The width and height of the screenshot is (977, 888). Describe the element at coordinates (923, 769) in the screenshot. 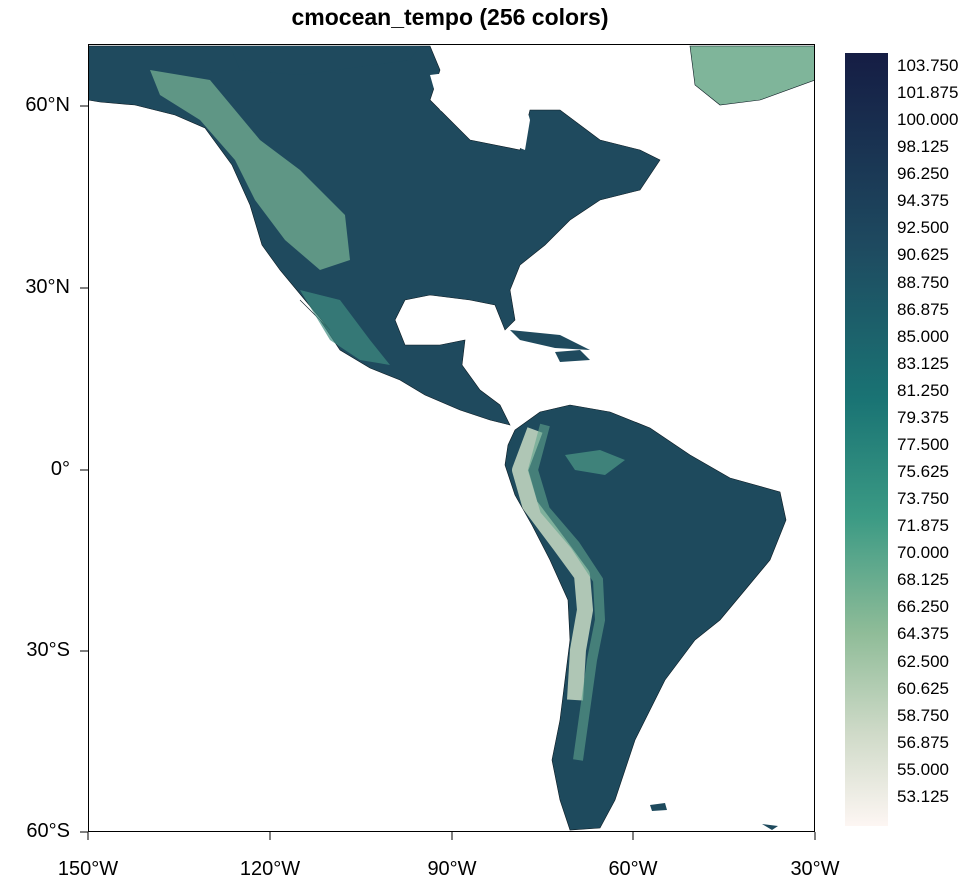

I see `colorbar-label: 55.000` at that location.